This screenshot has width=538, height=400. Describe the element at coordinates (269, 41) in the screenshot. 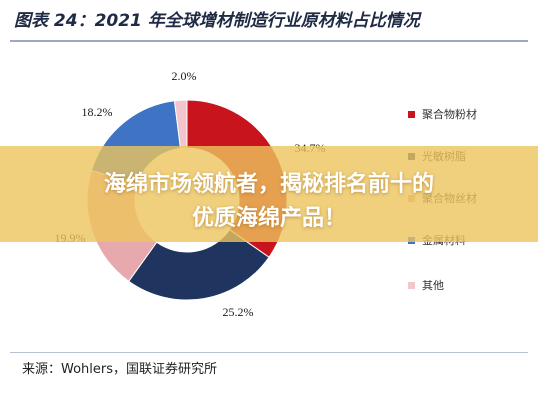

I see `title-rule` at that location.